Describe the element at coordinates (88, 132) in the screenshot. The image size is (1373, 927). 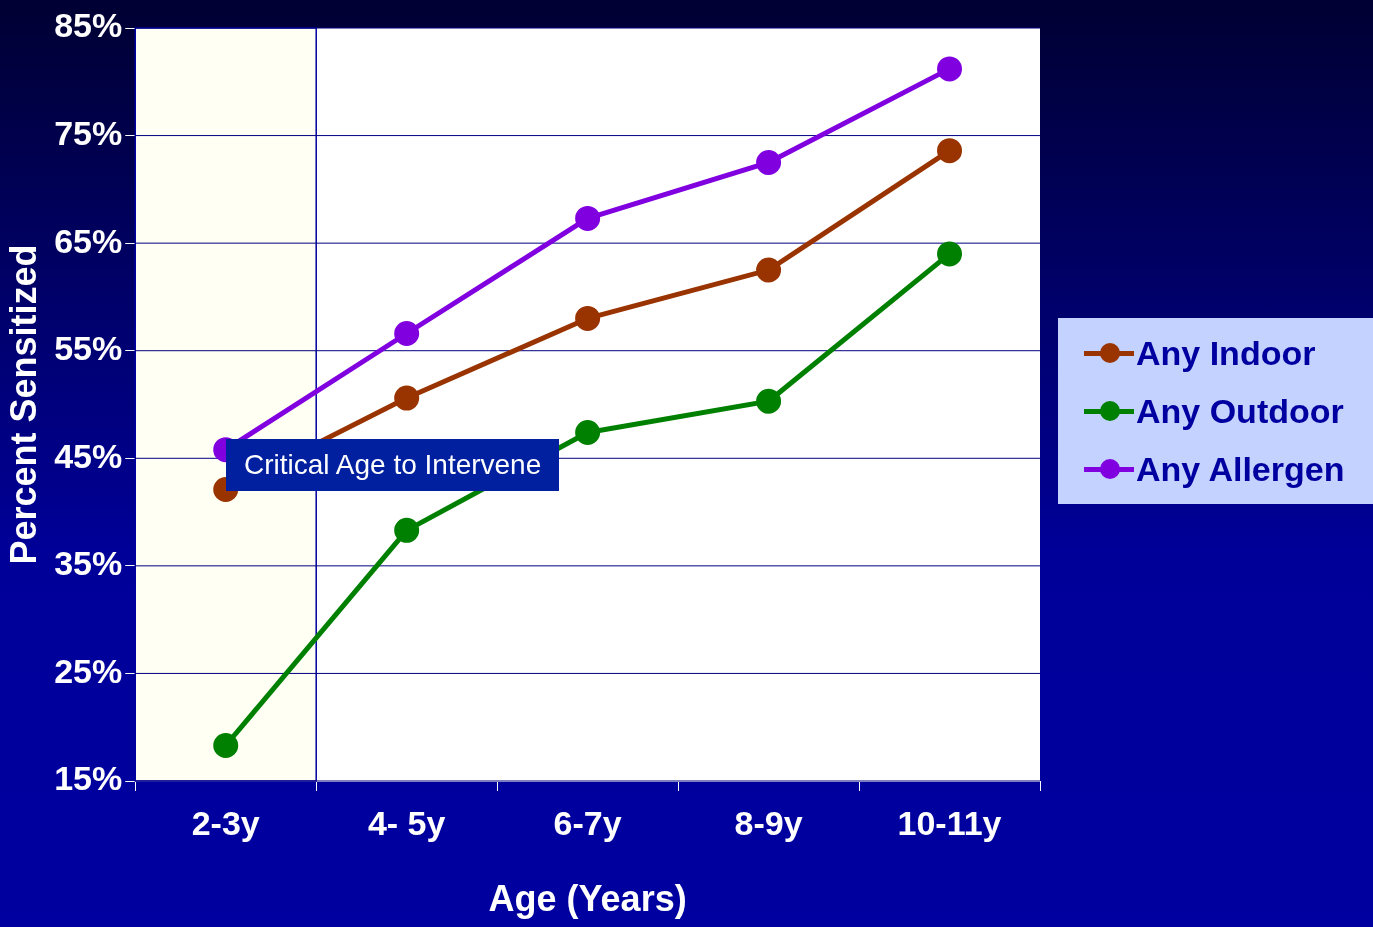
I see `y-tick-label: 75%` at that location.